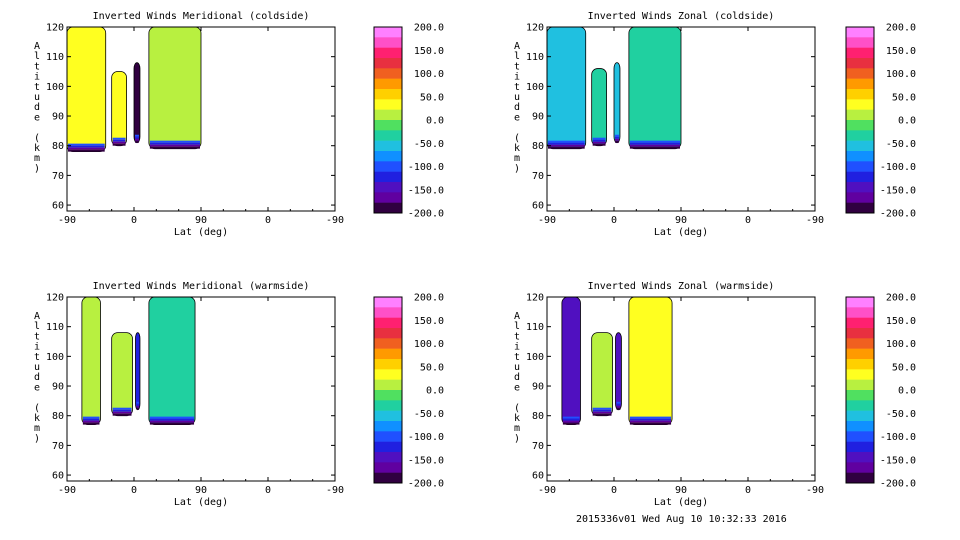 This screenshot has width=960, height=540. I want to click on colorbar-label: 150.0, so click(901, 321).